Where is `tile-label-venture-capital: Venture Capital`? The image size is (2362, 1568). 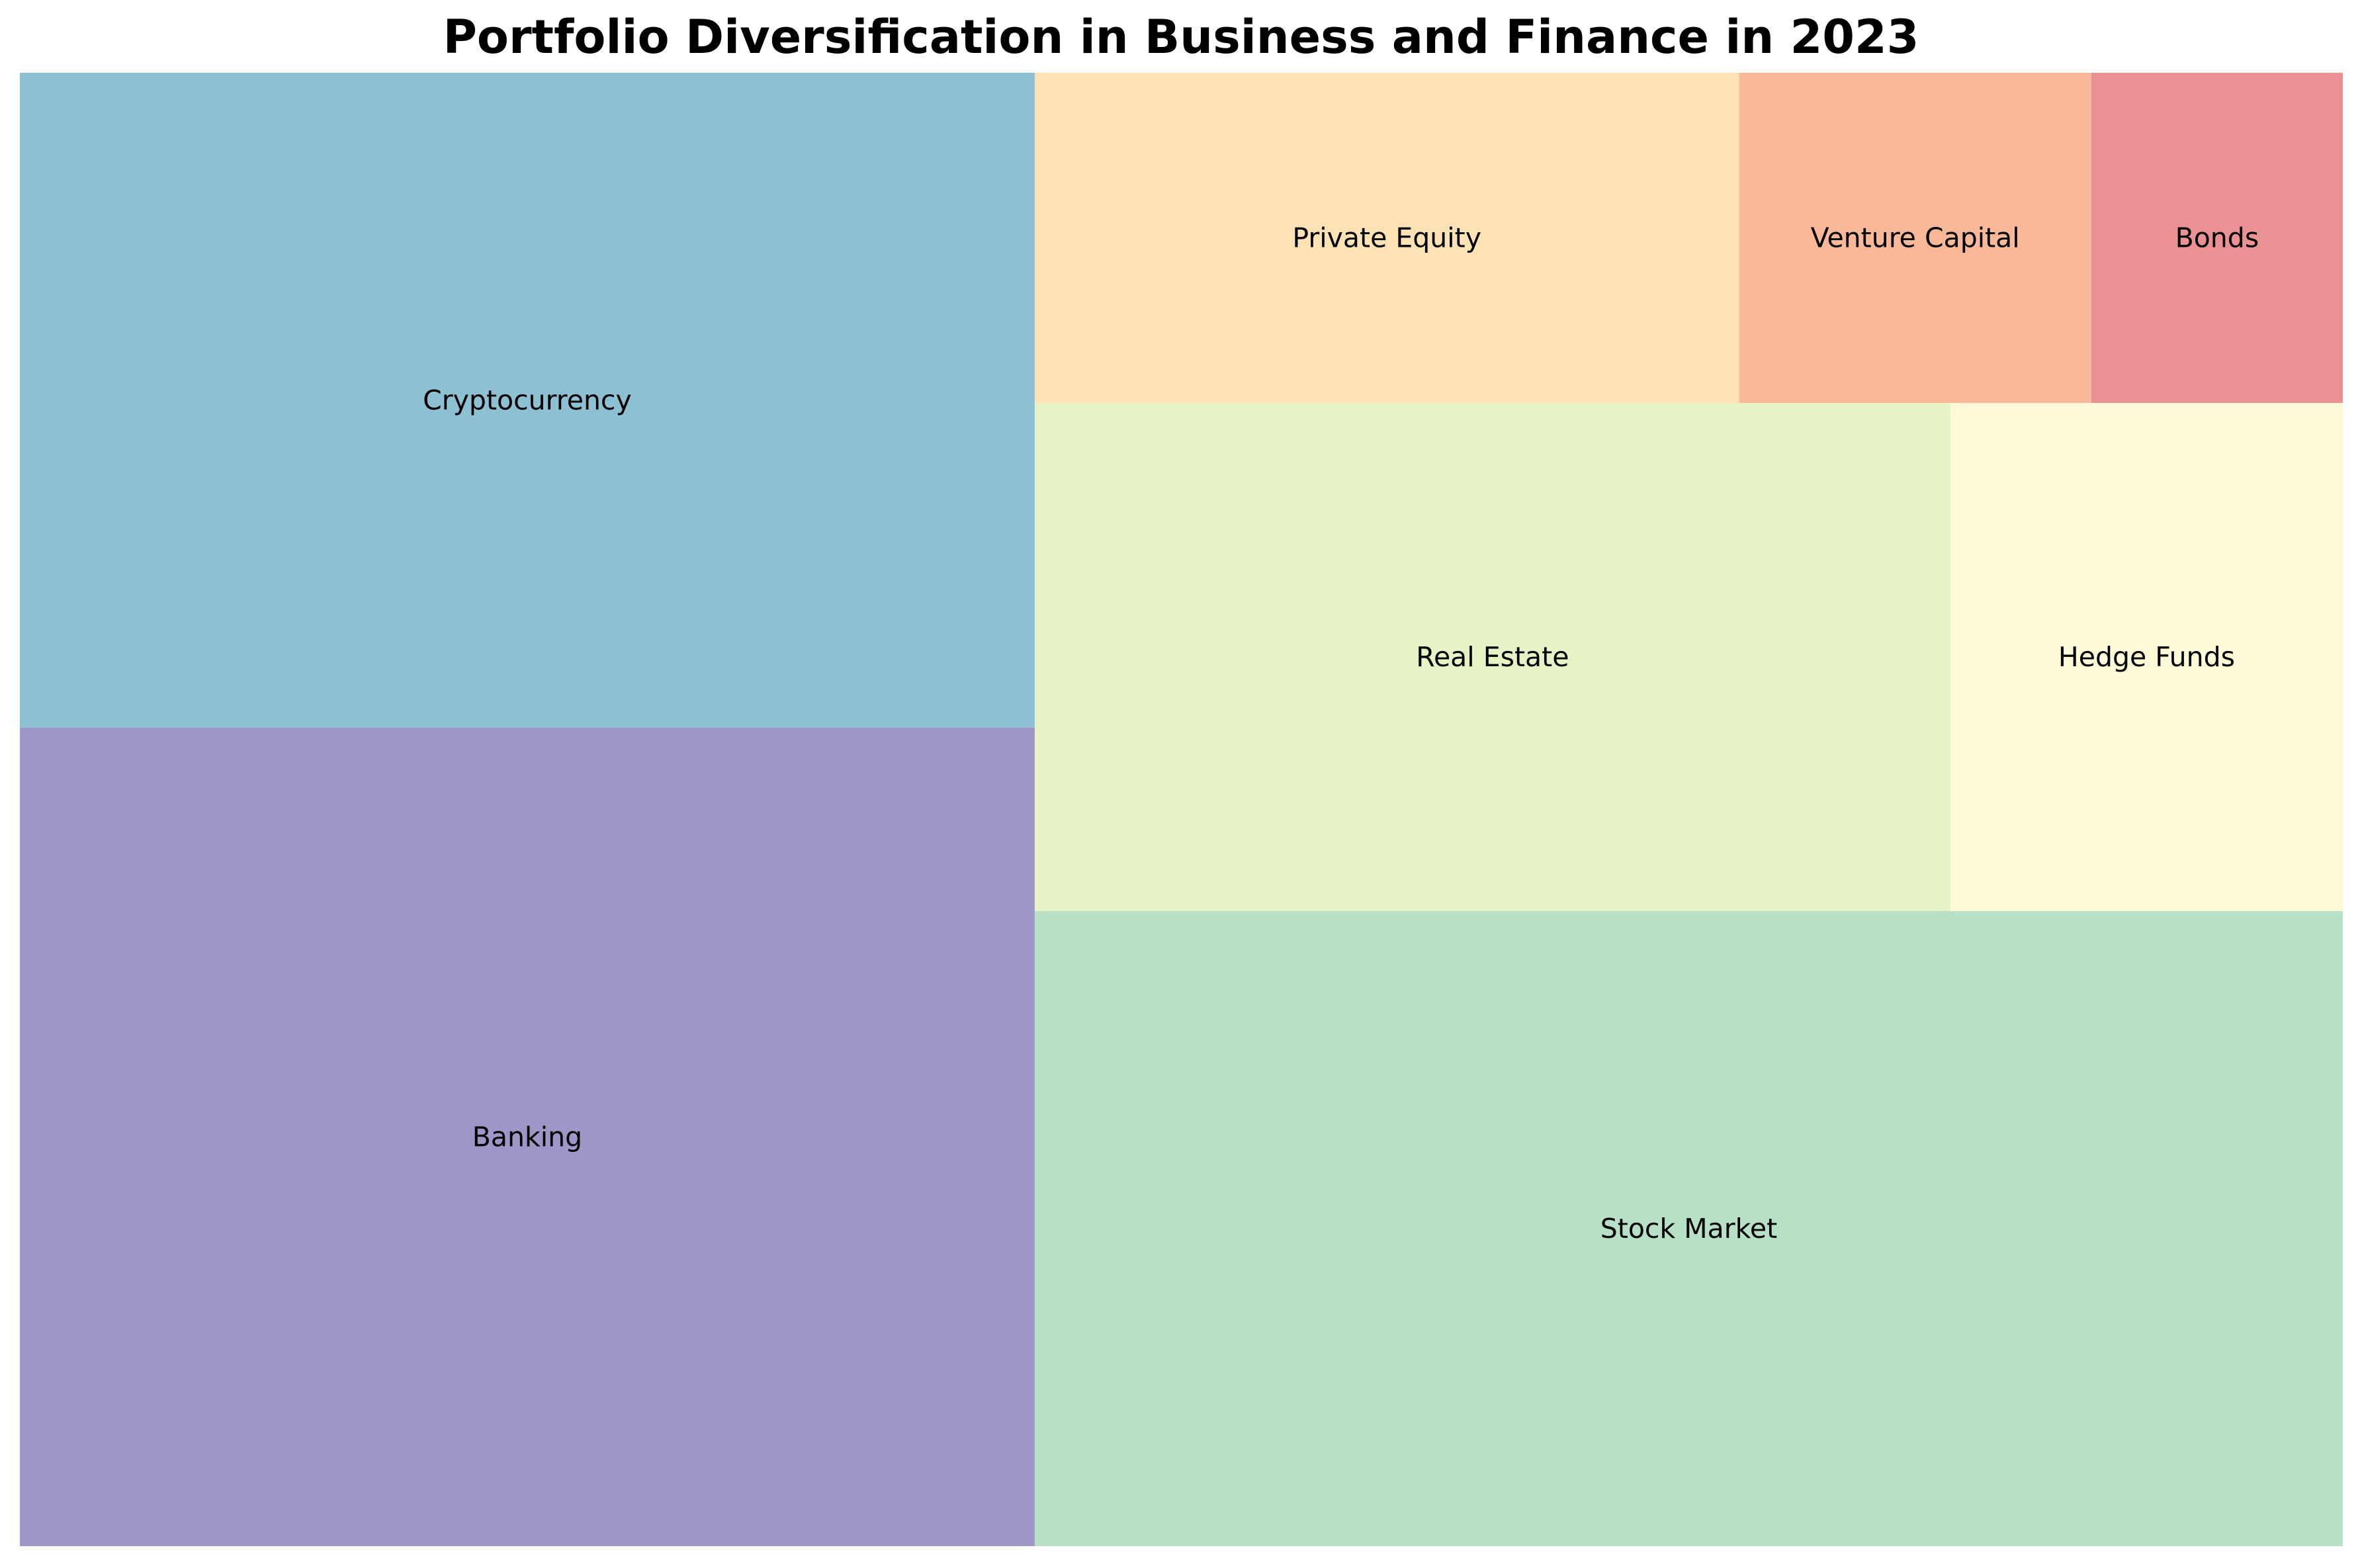 tile-label-venture-capital: Venture Capital is located at coordinates (1915, 238).